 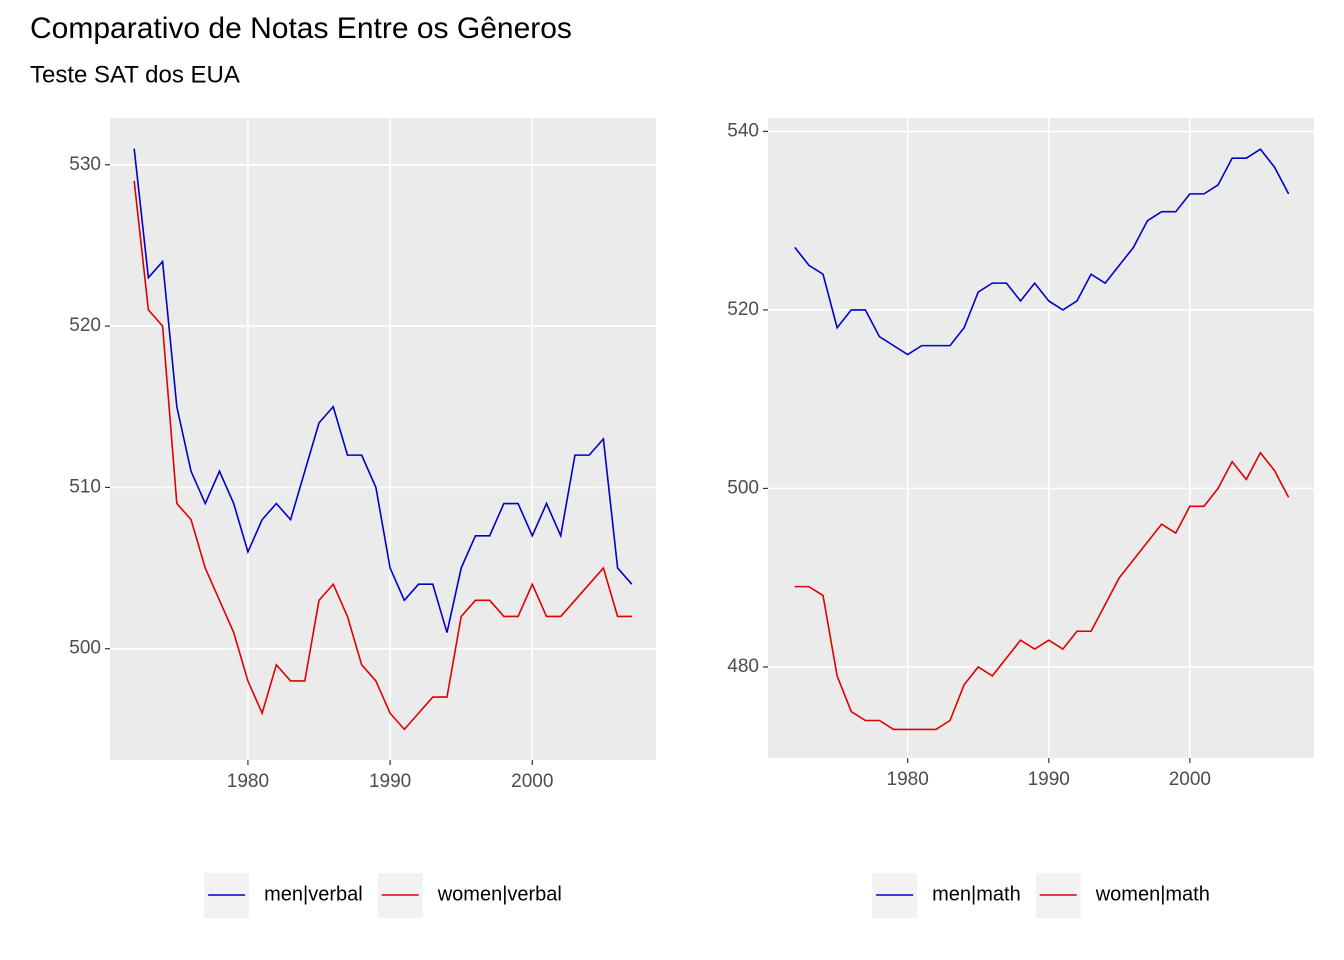 I want to click on y-tick-label: 510, so click(x=85, y=486).